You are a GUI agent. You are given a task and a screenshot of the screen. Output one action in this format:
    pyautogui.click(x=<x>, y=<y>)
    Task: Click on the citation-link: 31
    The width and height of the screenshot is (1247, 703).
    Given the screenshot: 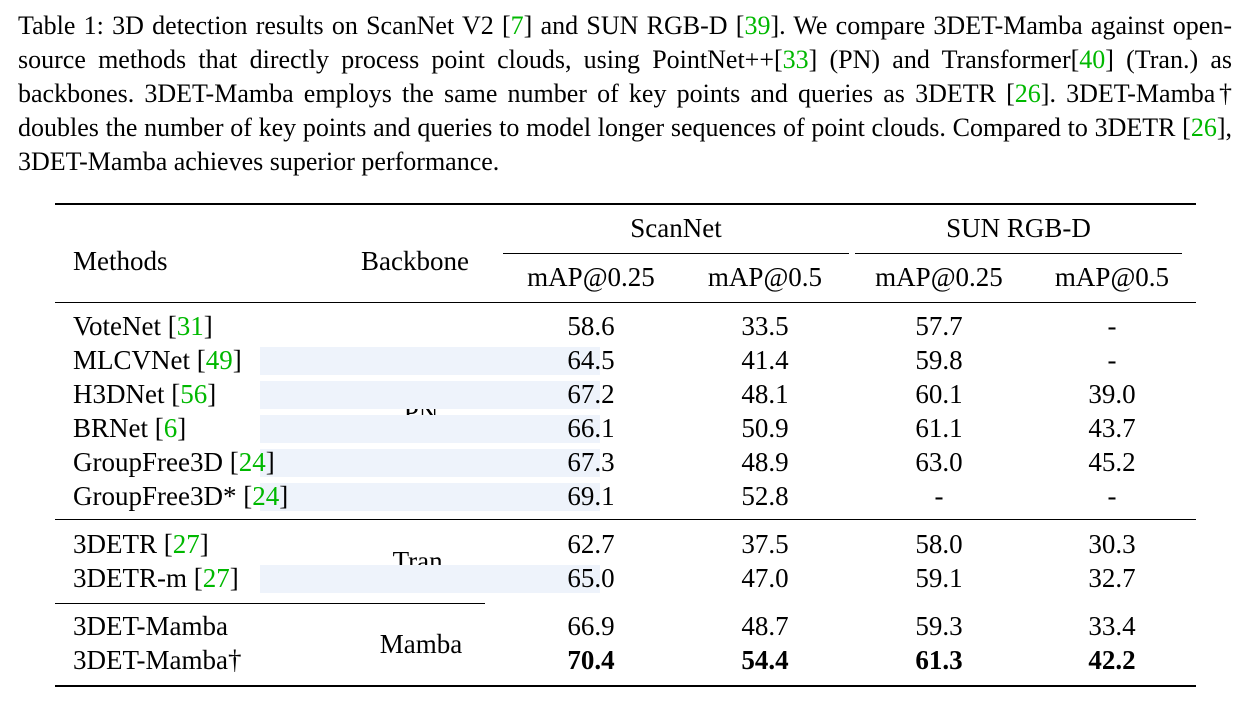 What is the action you would take?
    pyautogui.click(x=190, y=326)
    